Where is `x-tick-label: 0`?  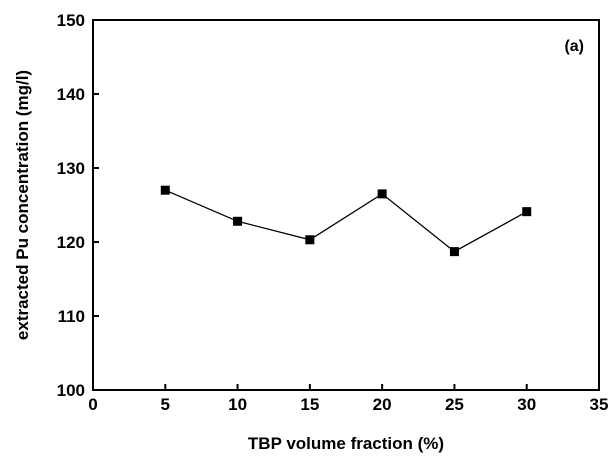 x-tick-label: 0 is located at coordinates (92, 404).